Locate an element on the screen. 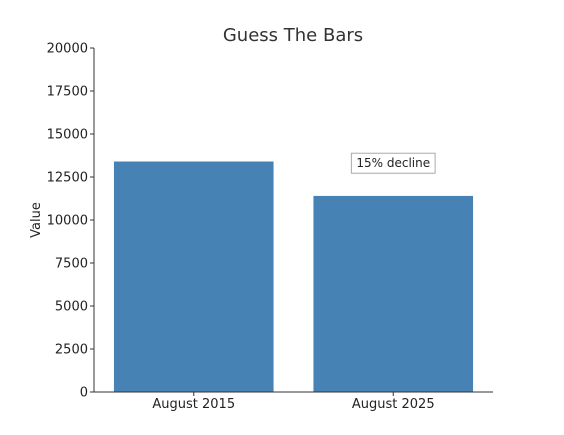  annotation-box is located at coordinates (393, 163).